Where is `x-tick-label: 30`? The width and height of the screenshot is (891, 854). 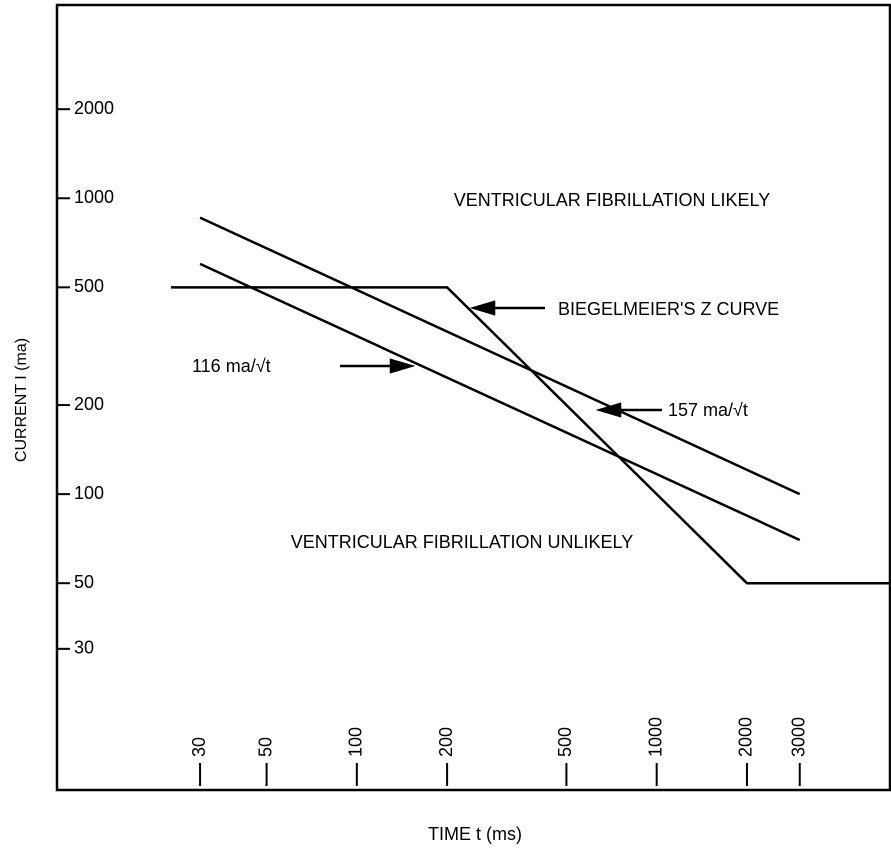
x-tick-label: 30 is located at coordinates (199, 747).